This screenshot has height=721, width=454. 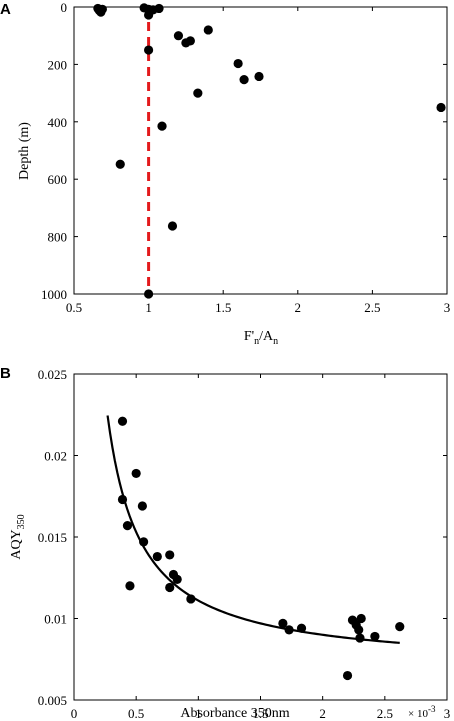 What do you see at coordinates (58, 64) in the screenshot?
I see `panel-a-y-tick-label: 200` at bounding box center [58, 64].